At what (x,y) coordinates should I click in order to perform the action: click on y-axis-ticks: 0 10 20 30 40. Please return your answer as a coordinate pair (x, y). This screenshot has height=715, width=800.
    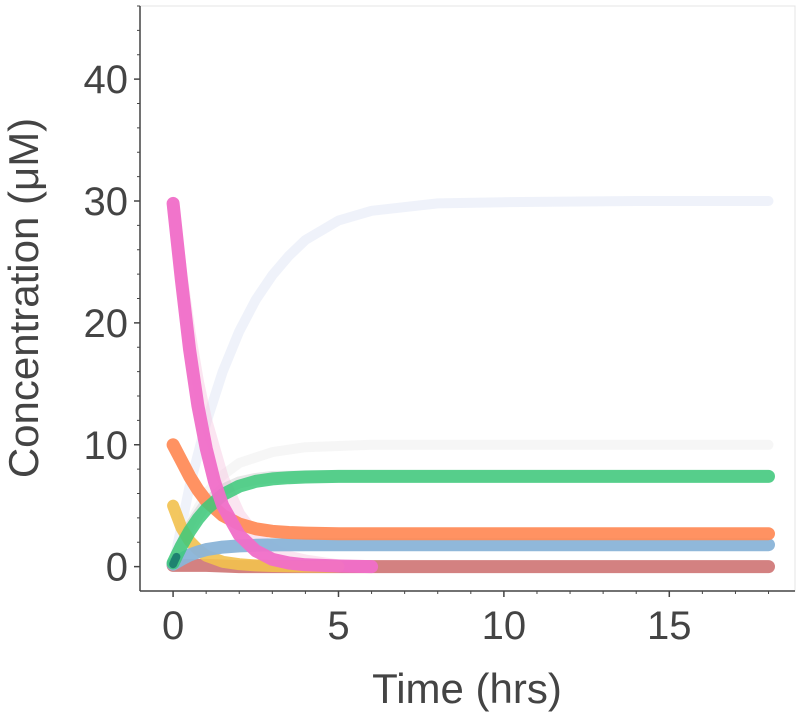
    Looking at the image, I should click on (112, 297).